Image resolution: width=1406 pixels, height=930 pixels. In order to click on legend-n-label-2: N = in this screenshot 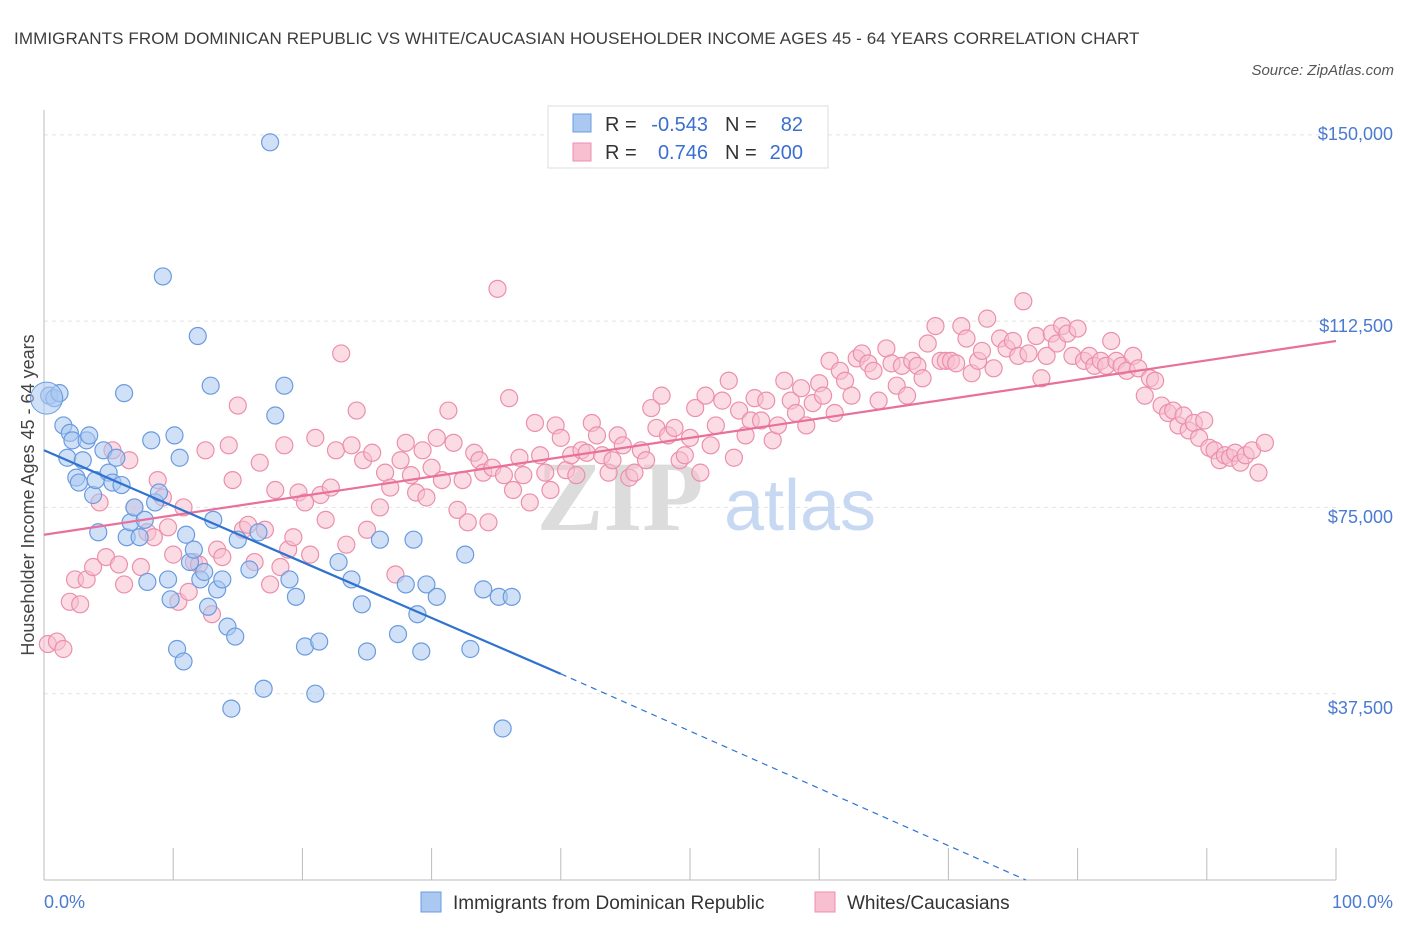, I will do `click(741, 153)`.